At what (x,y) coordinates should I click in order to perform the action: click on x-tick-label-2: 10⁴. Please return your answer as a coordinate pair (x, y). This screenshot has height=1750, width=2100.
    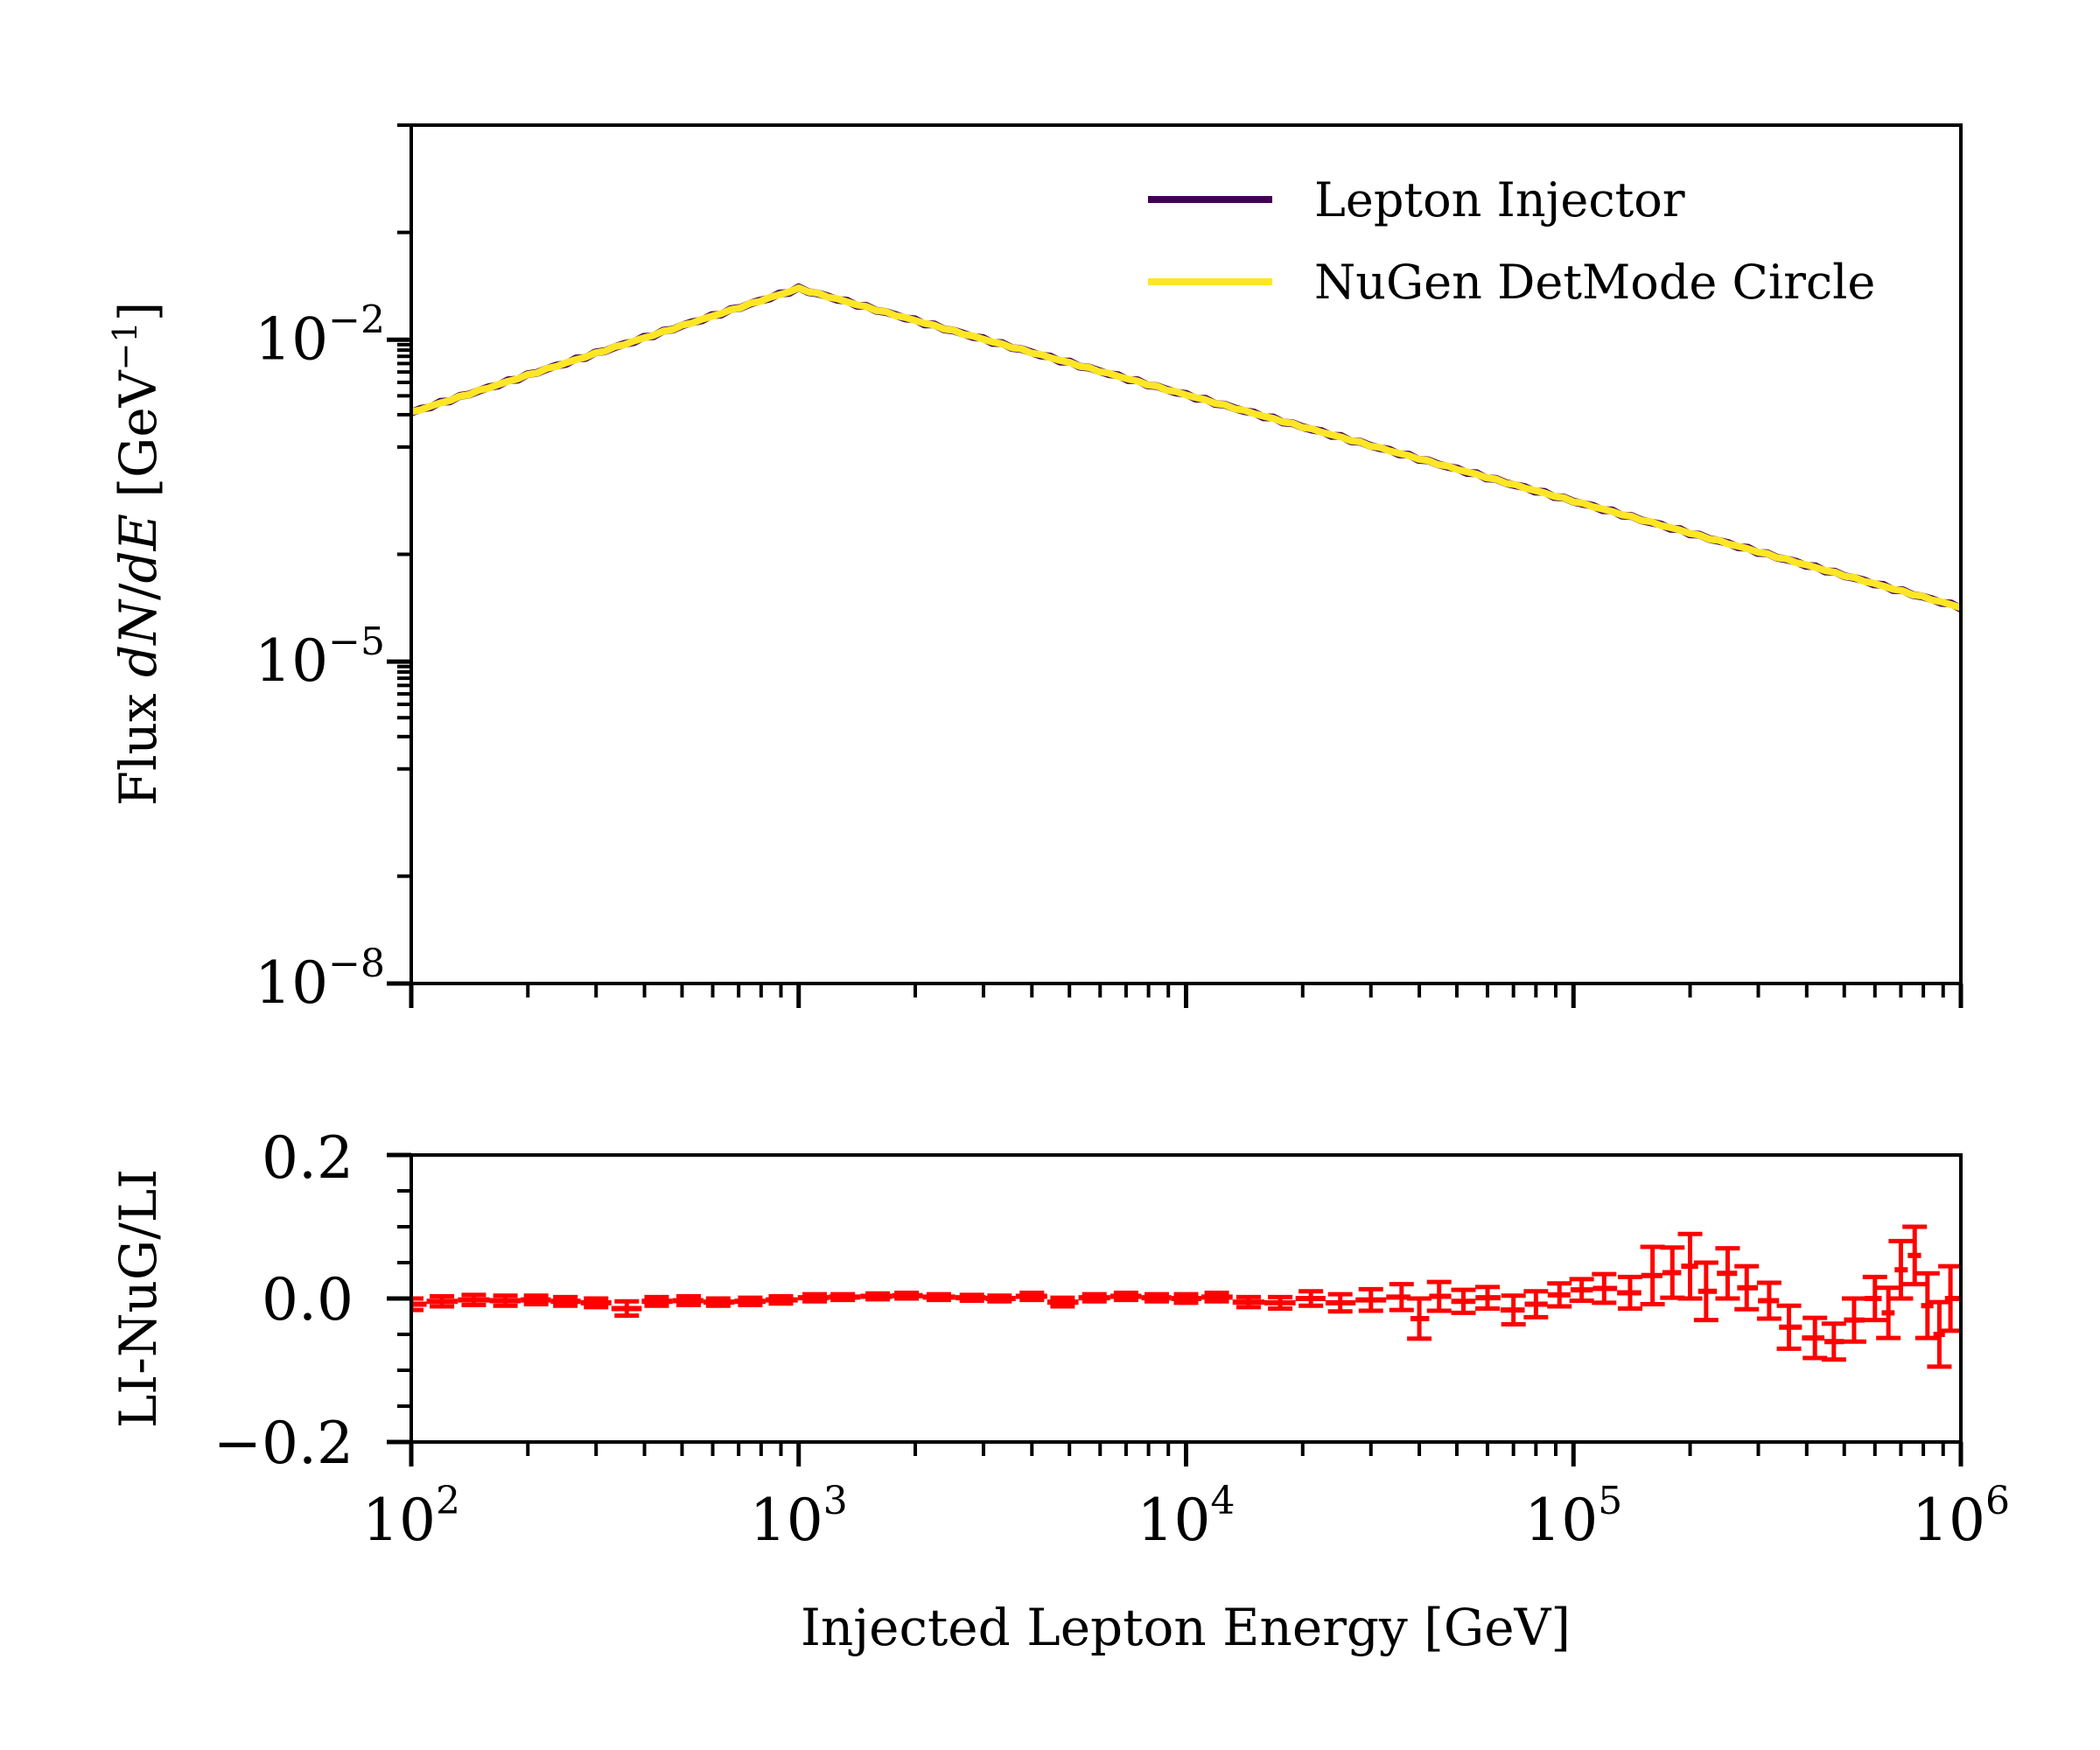
    Looking at the image, I should click on (1187, 1516).